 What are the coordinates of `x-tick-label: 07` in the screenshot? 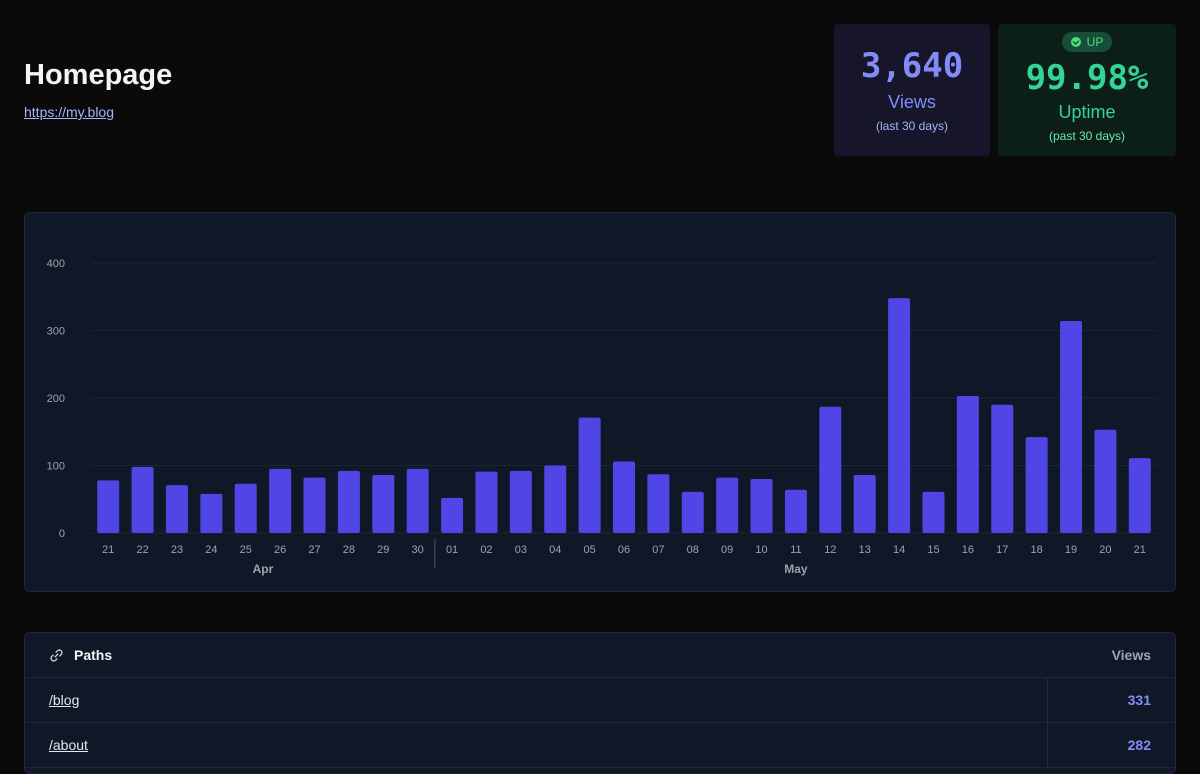 It's located at (658, 550).